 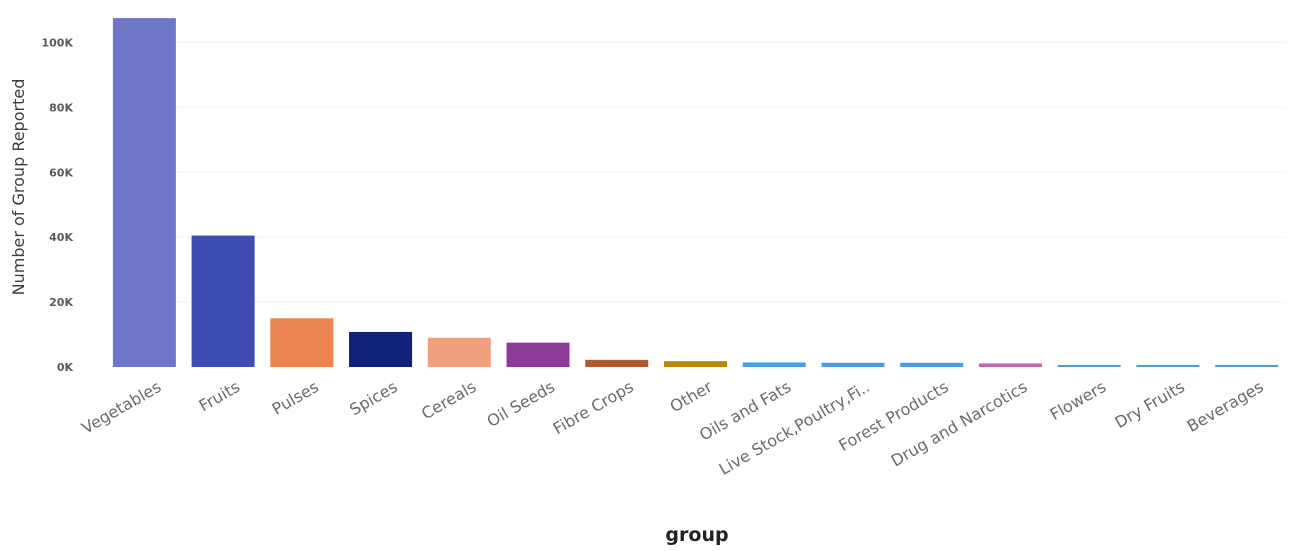 What do you see at coordinates (1149, 404) in the screenshot?
I see `x-tick-label: Dry Fruits` at bounding box center [1149, 404].